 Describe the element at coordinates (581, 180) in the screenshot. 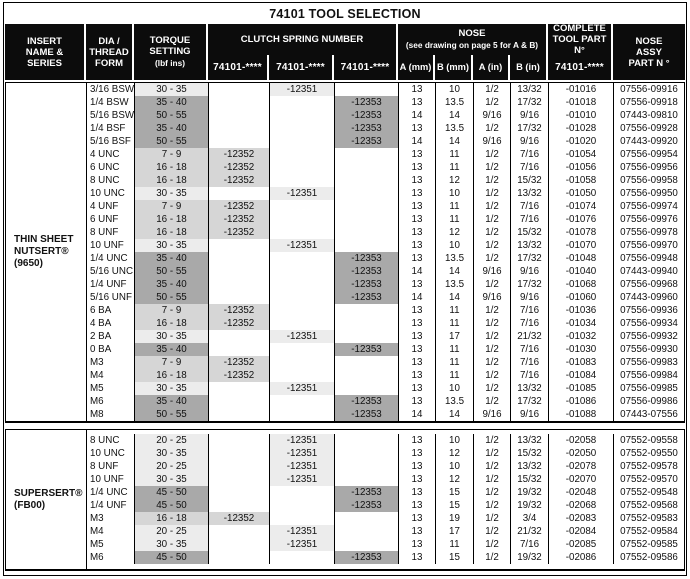

I see `tool-part-cell: -01058` at that location.